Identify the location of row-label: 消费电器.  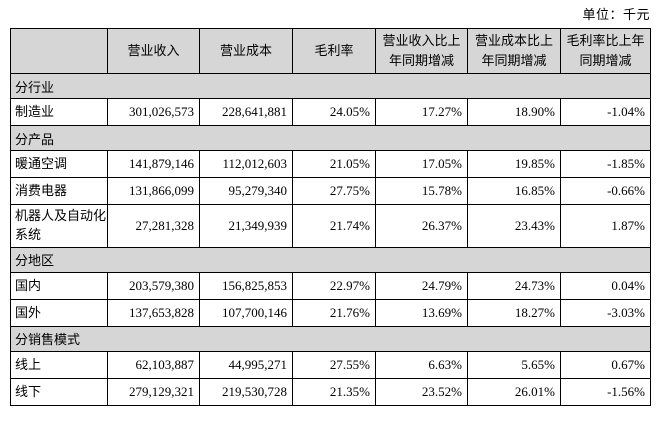
(59, 191).